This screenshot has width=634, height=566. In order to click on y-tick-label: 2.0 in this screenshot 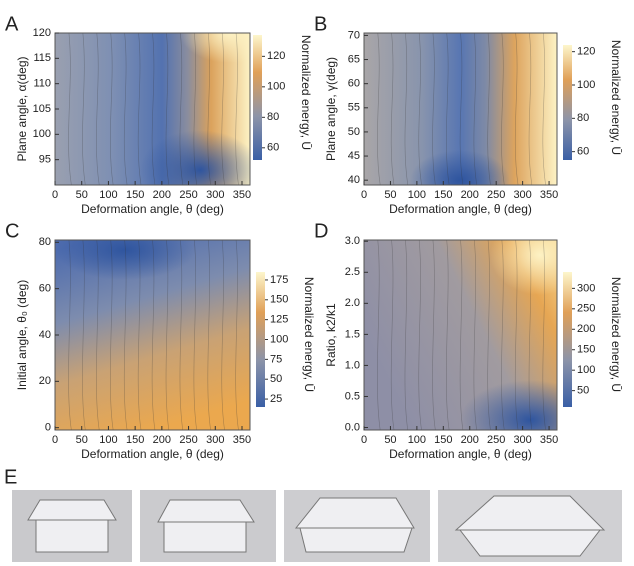, I will do `click(352, 303)`.